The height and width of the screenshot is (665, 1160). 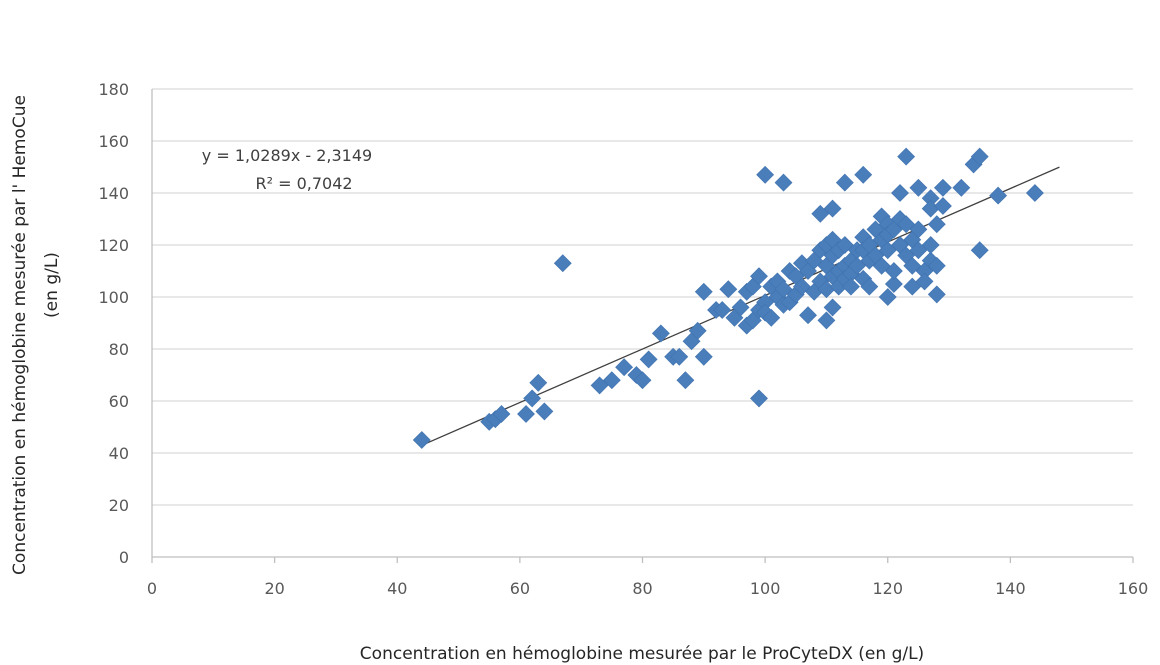 I want to click on x-tick-label: 20, so click(x=274, y=588).